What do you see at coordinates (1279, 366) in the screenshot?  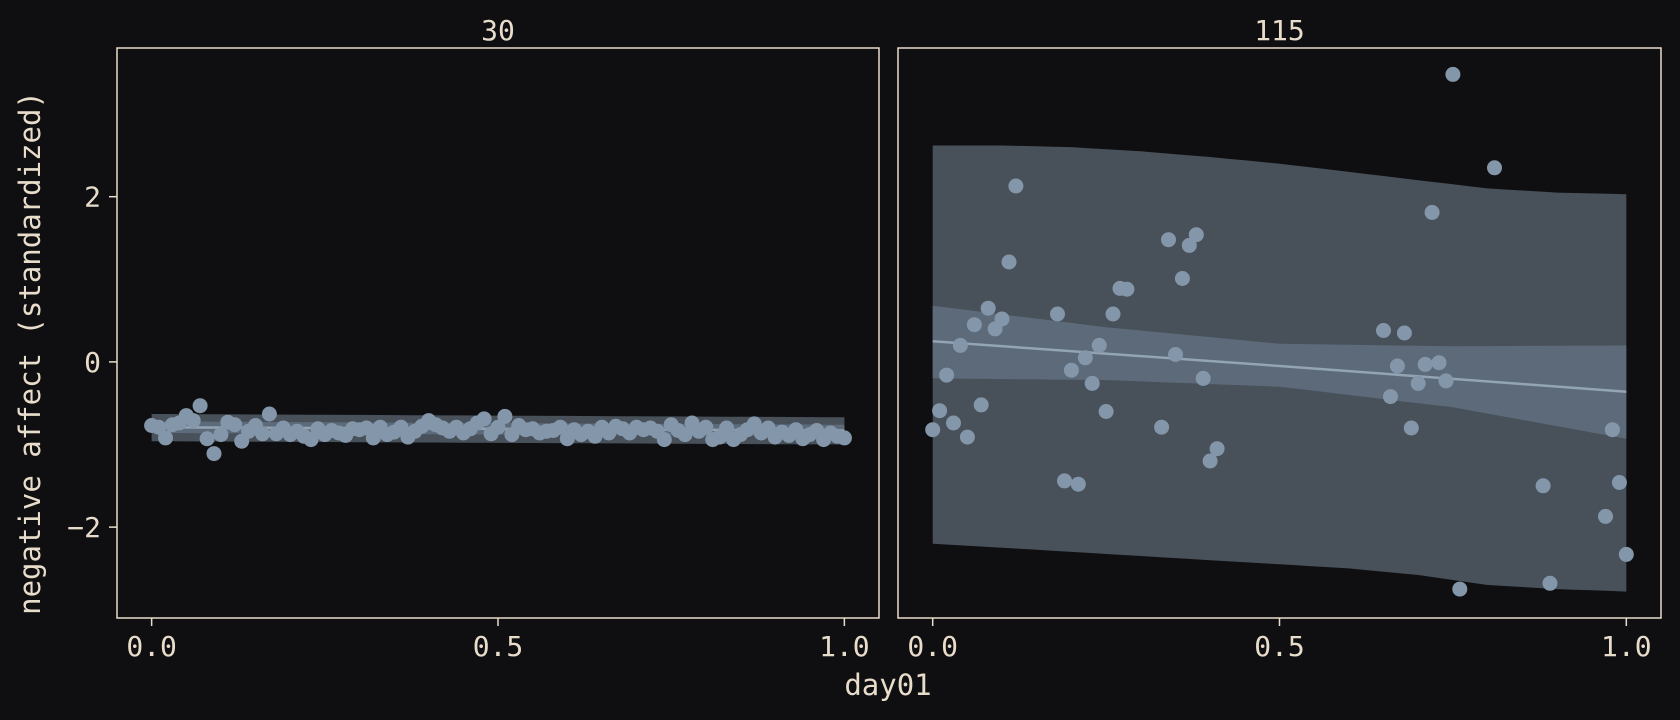 I see `fit-line` at bounding box center [1279, 366].